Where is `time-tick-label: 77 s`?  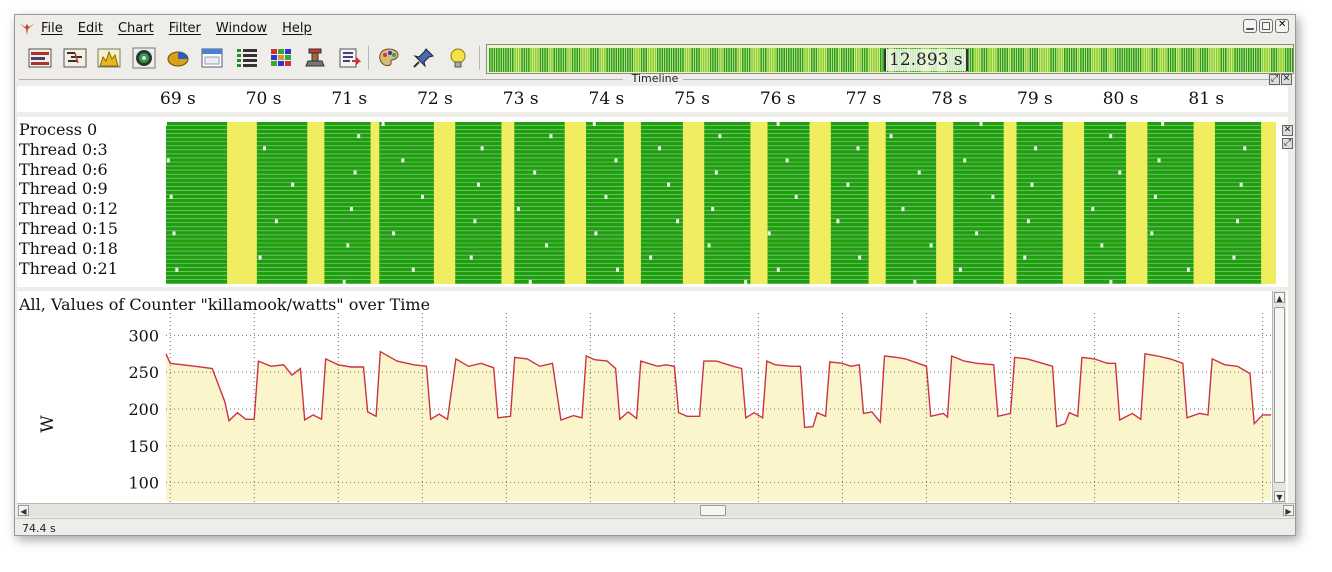
time-tick-label: 77 s is located at coordinates (863, 99).